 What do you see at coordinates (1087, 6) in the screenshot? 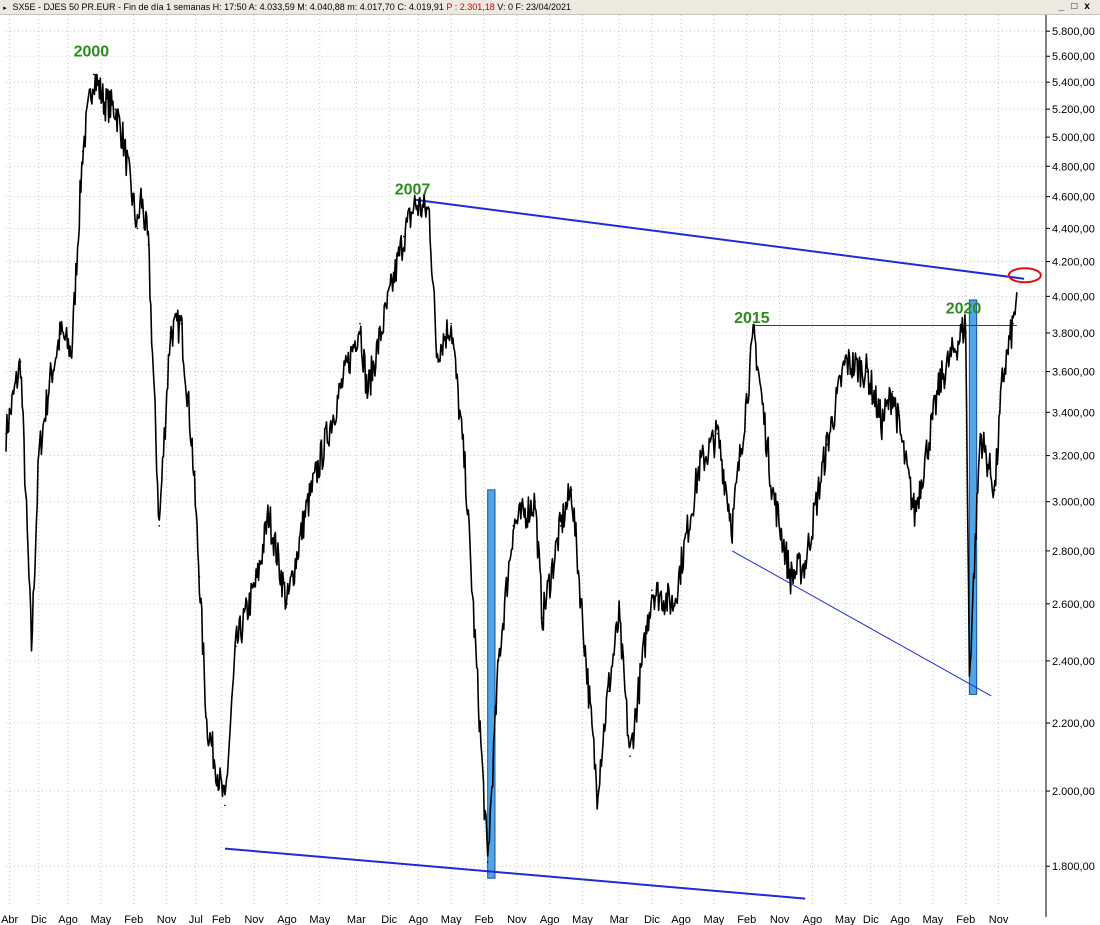
I see `close-icon: x` at bounding box center [1087, 6].